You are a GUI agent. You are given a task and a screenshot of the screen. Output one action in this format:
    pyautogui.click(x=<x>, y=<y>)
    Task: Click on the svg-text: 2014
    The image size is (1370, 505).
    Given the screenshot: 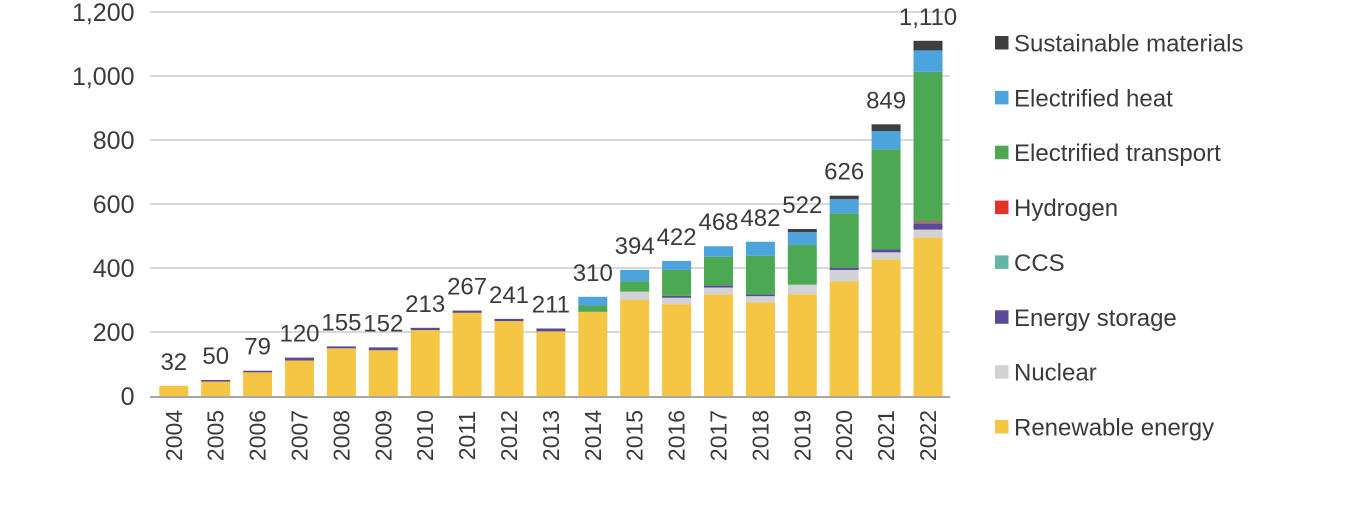 What is the action you would take?
    pyautogui.click(x=593, y=435)
    